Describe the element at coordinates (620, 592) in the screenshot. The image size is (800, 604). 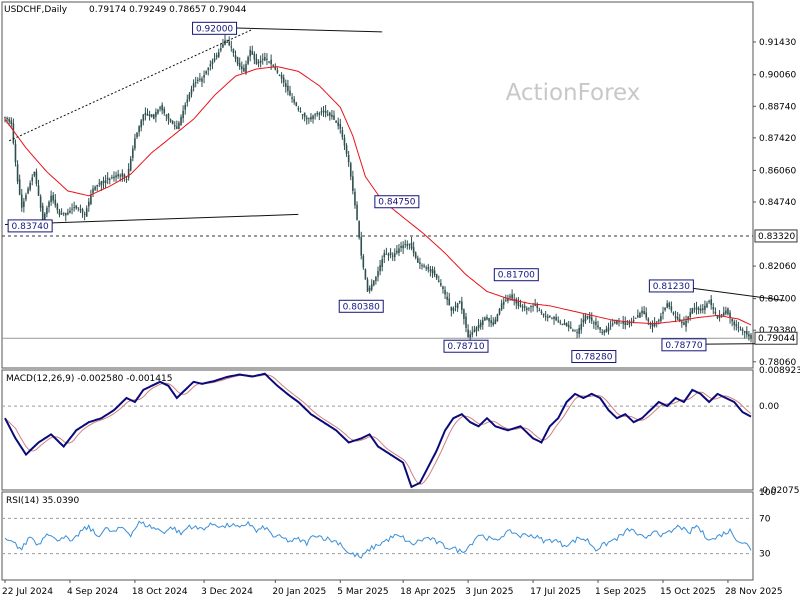
I see `x-tick-label: 1 Sep 2025` at that location.